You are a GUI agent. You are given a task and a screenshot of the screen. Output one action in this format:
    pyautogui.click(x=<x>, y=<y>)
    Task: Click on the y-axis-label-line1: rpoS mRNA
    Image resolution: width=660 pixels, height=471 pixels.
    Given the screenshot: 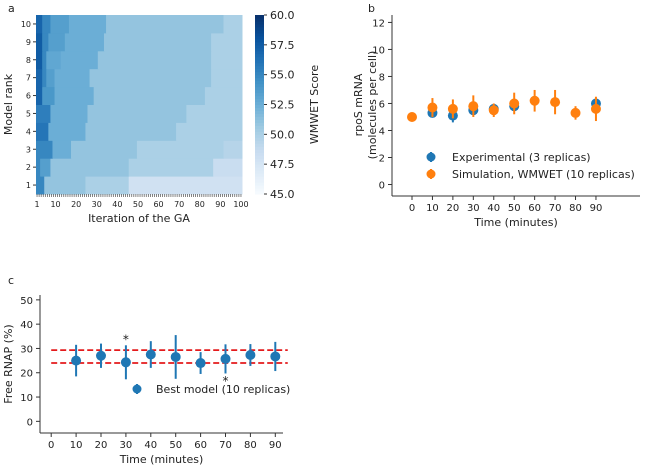 What is the action you would take?
    pyautogui.click(x=358, y=104)
    